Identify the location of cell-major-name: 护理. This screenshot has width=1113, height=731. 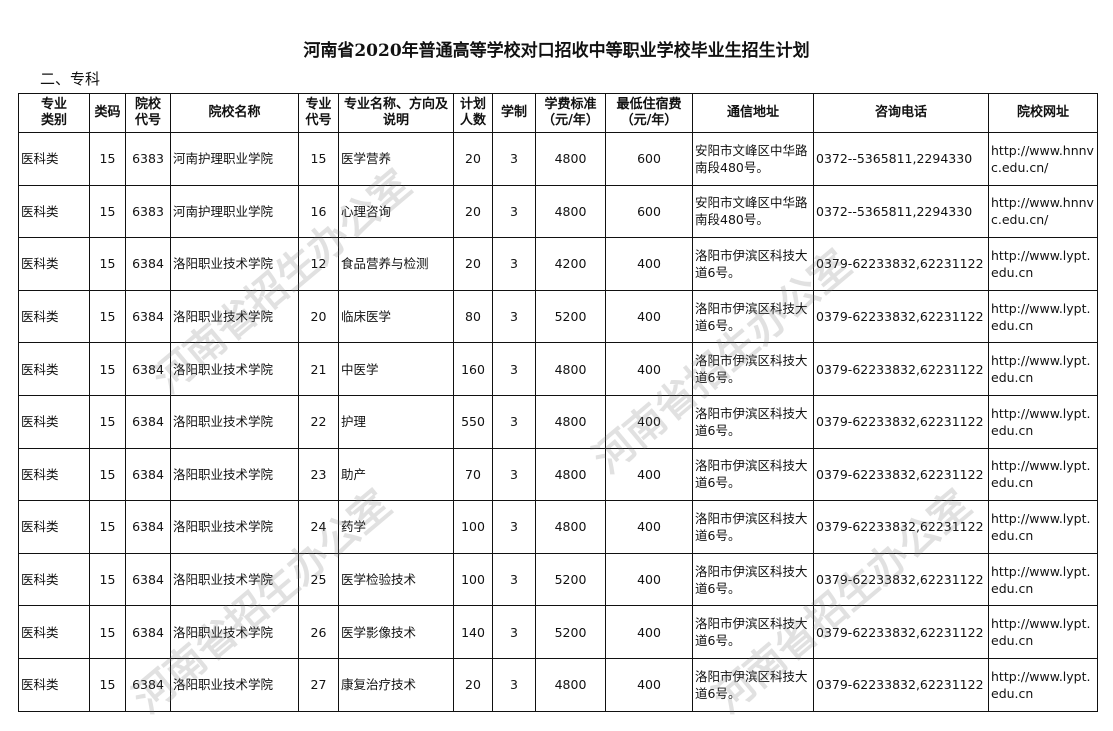
(396, 421).